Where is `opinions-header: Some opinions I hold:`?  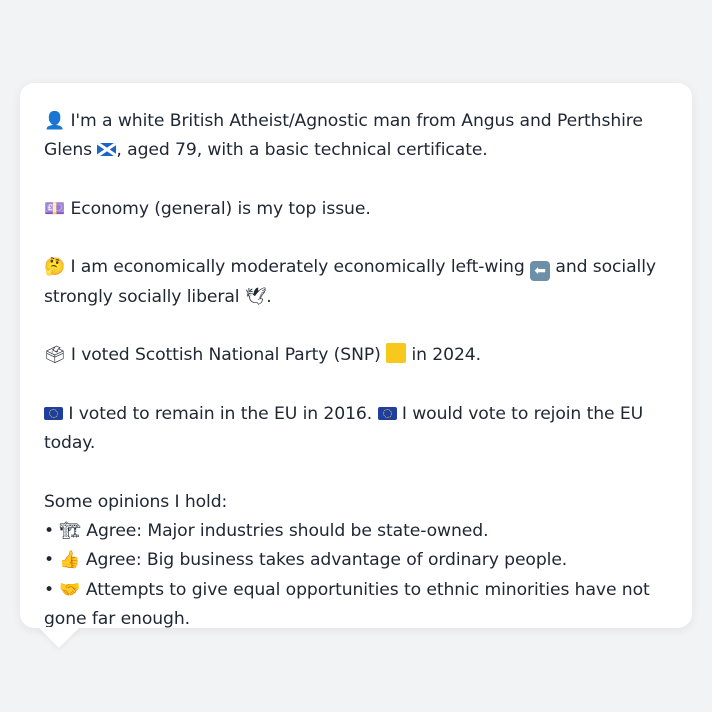
opinions-header: Some opinions I hold: is located at coordinates (136, 501).